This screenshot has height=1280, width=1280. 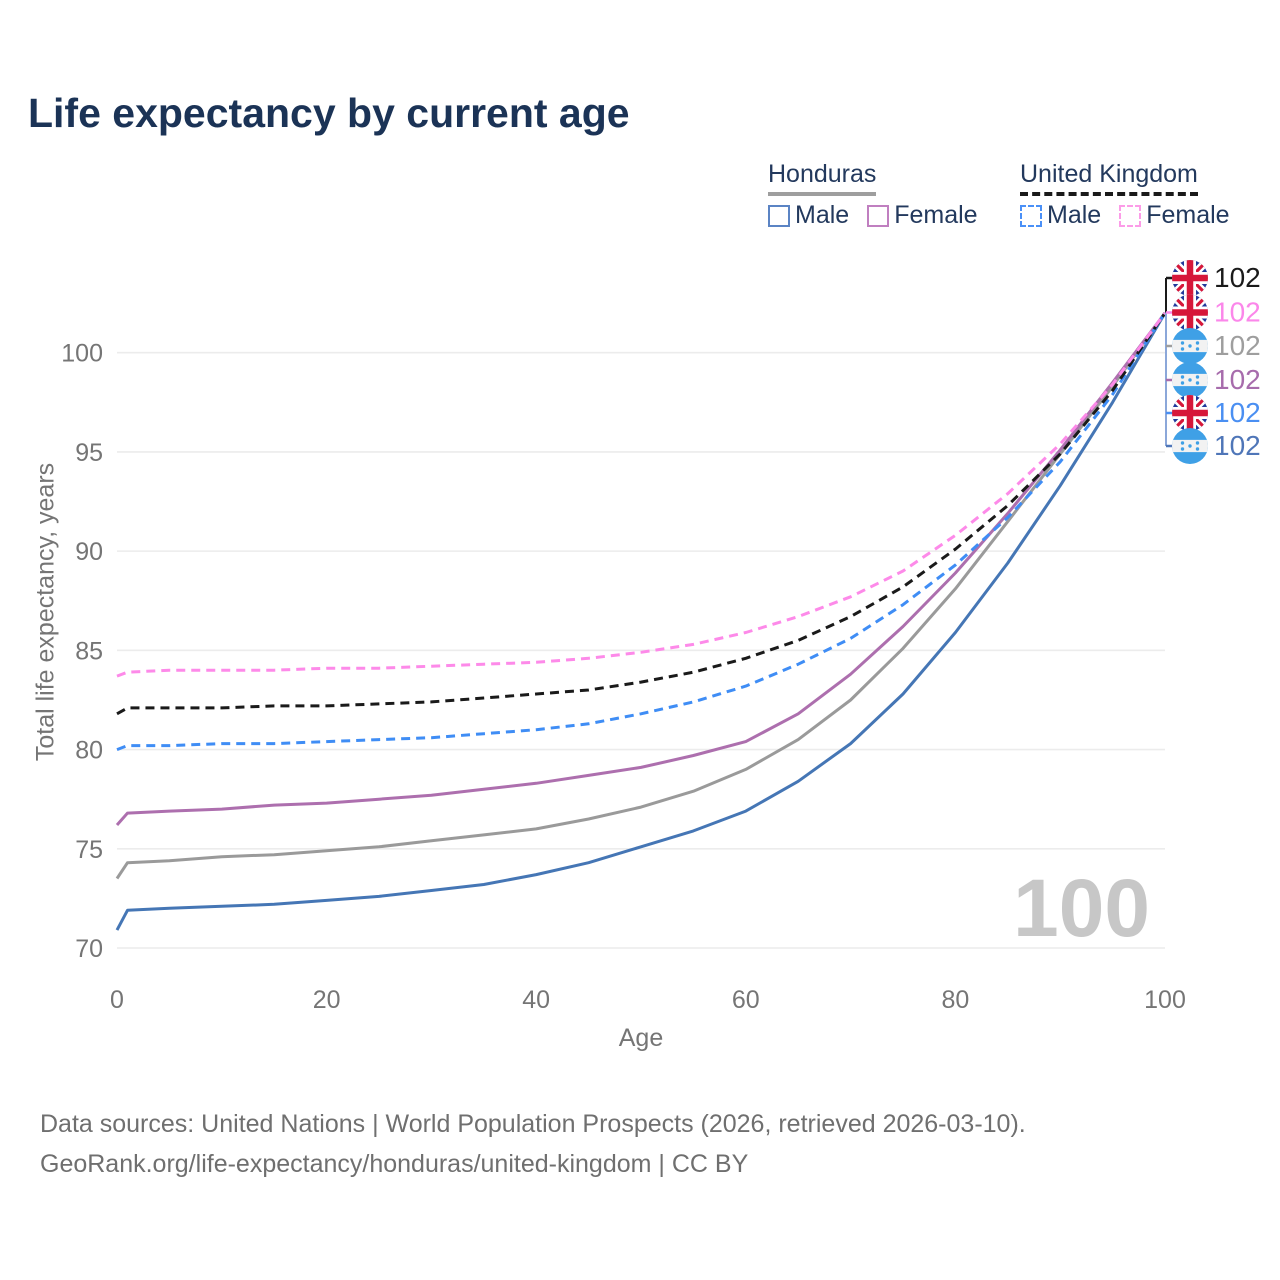 I want to click on legend-honduras-male-label: Male, so click(x=822, y=215).